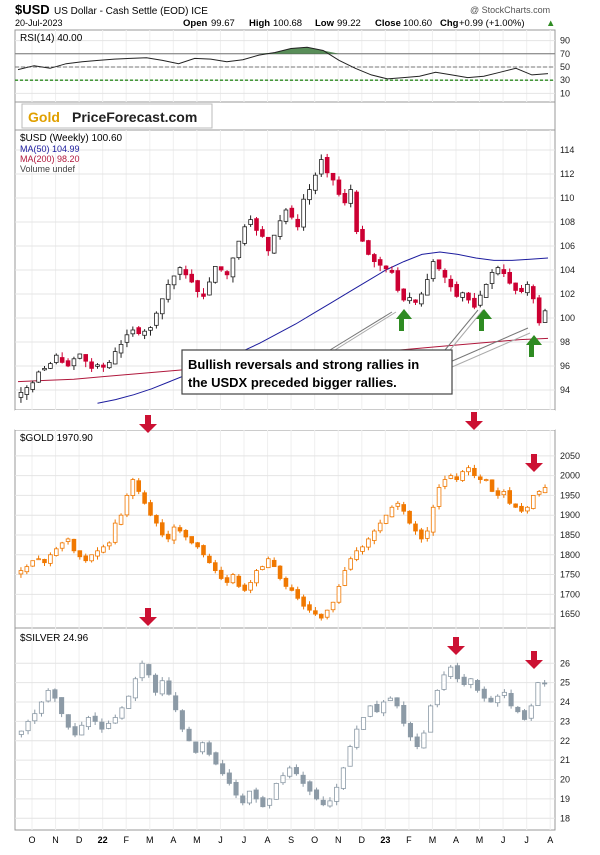 This screenshot has height=855, width=600. Describe the element at coordinates (565, 818) in the screenshot. I see `y-tick-label: 18` at that location.